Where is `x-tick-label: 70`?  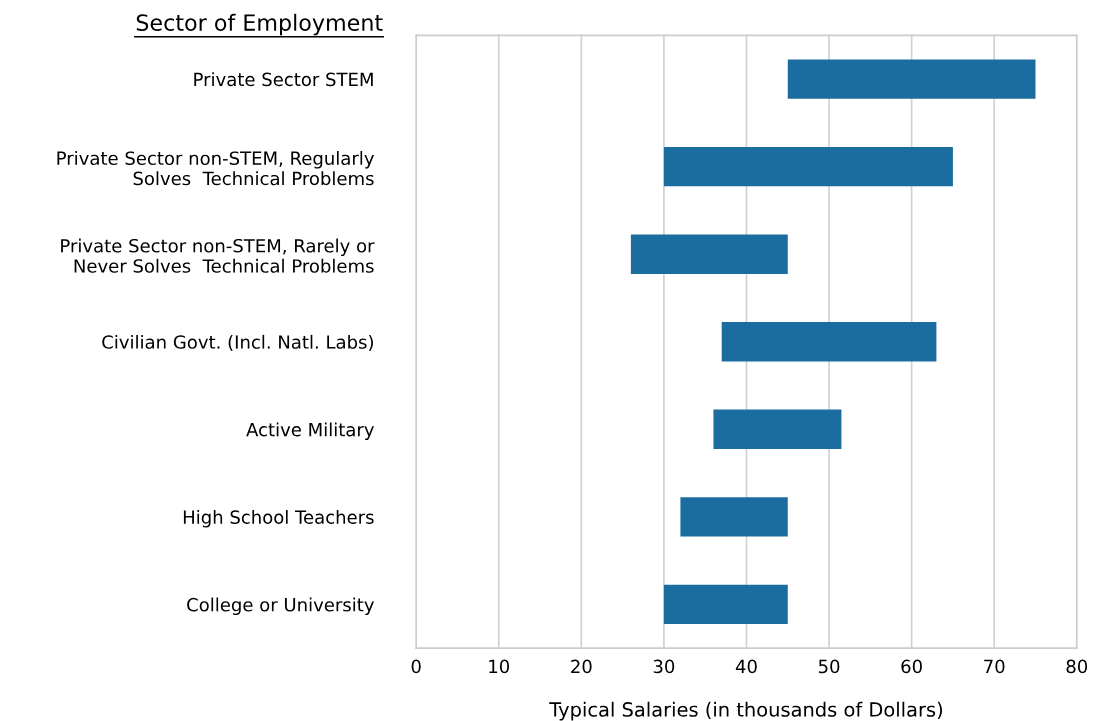
x-tick-label: 70 is located at coordinates (994, 666).